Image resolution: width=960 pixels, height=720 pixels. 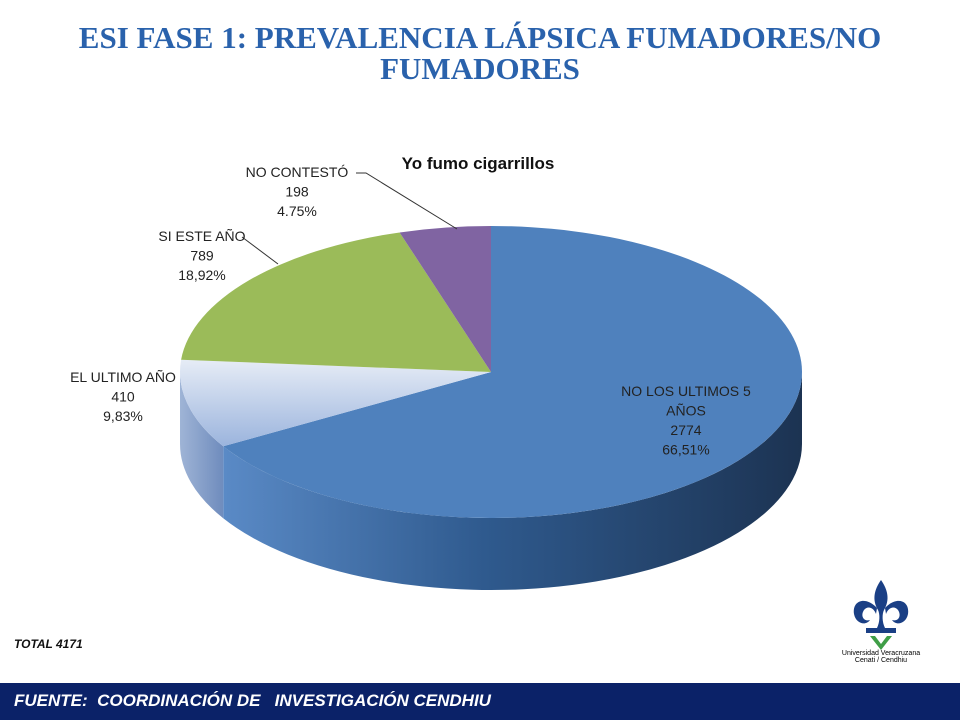 What do you see at coordinates (478, 163) in the screenshot?
I see `chart-title: Yo fumo cigarrillos` at bounding box center [478, 163].